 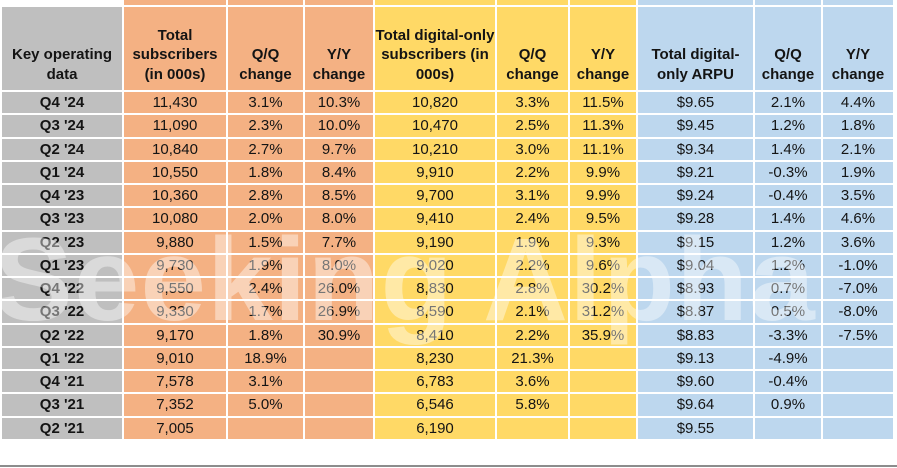 I want to click on data-cell: 11,430, so click(x=175, y=103).